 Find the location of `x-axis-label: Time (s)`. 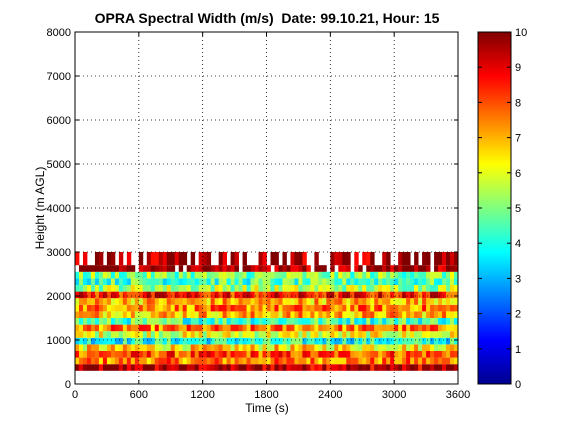

x-axis-label: Time (s) is located at coordinates (267, 408).